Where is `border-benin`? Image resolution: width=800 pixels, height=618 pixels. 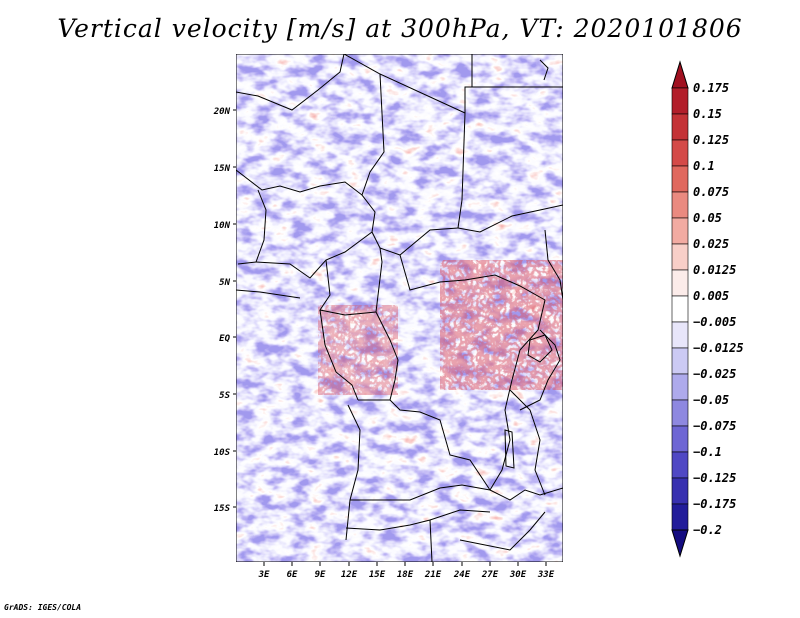 border-benin is located at coordinates (252, 227).